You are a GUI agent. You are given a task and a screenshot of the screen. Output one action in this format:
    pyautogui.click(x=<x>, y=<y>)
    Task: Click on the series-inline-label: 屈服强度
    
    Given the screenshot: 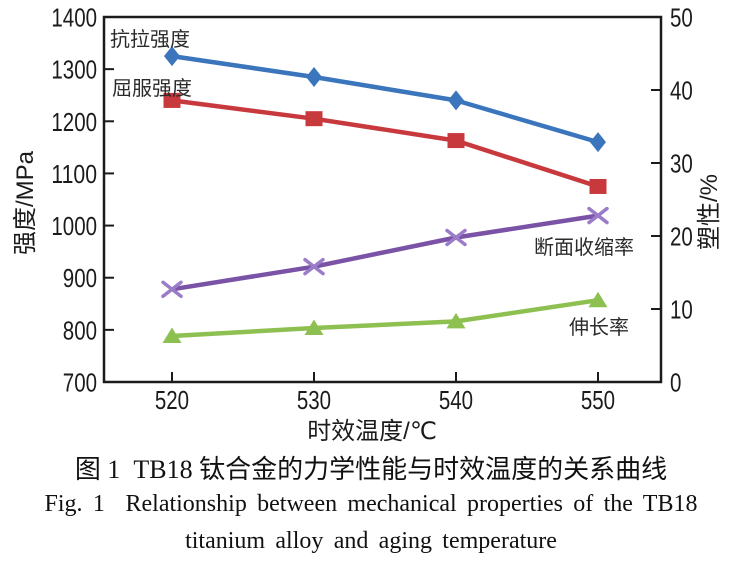 What is the action you would take?
    pyautogui.click(x=152, y=88)
    